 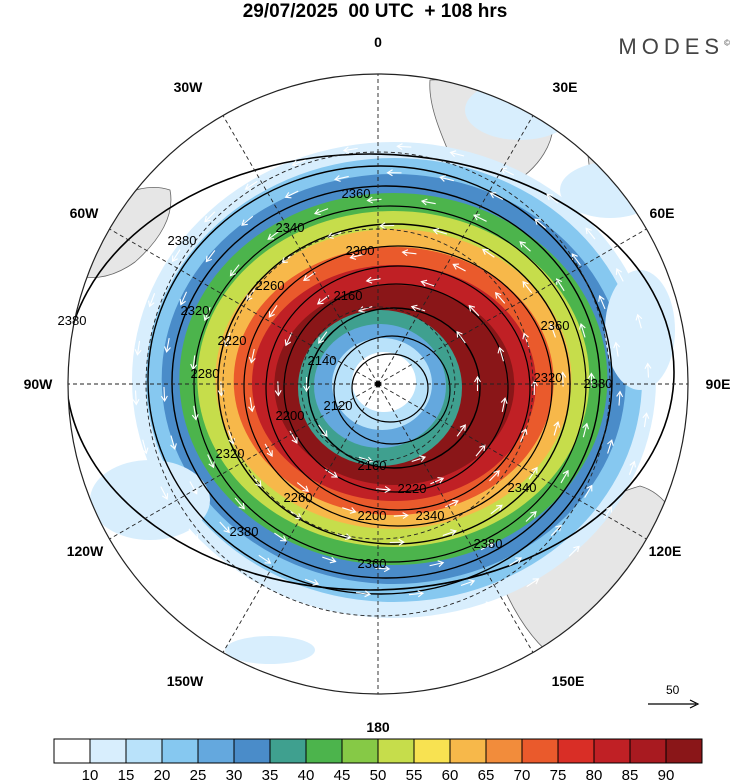 What do you see at coordinates (198, 774) in the screenshot?
I see `colorbar-tick-label: 25` at bounding box center [198, 774].